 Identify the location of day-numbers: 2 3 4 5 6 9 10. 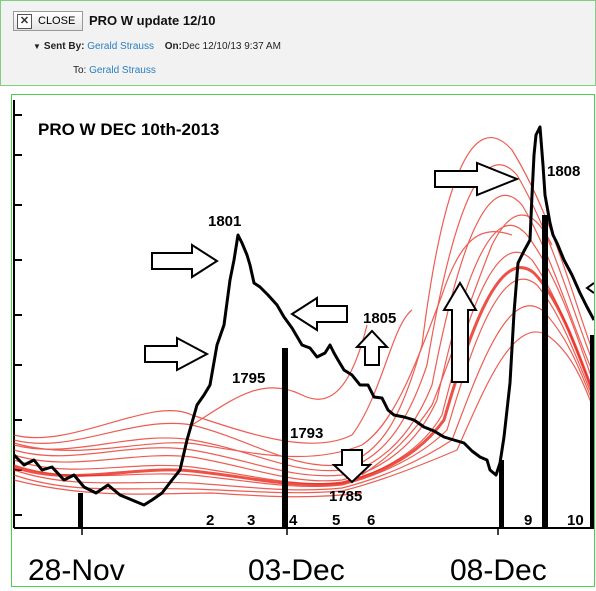
(395, 520).